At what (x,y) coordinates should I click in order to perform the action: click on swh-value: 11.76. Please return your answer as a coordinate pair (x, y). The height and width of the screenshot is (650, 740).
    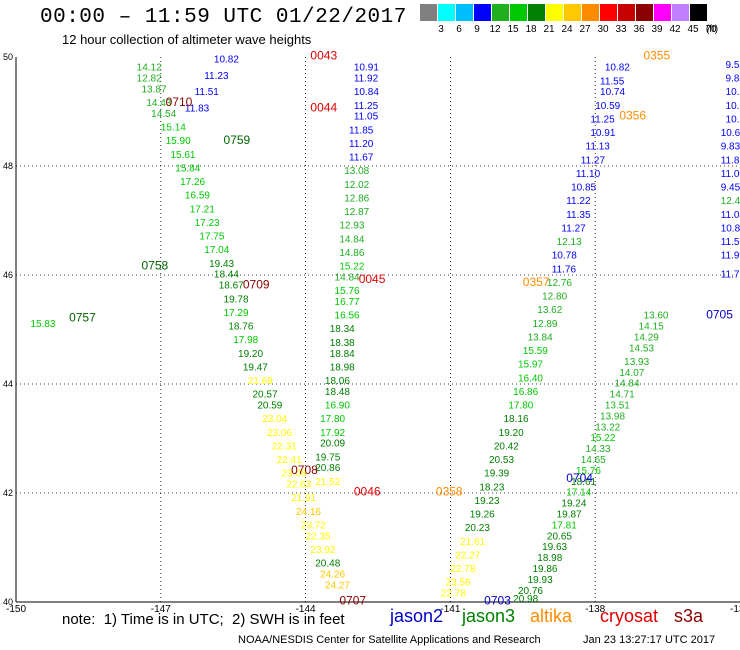
    Looking at the image, I should click on (564, 269).